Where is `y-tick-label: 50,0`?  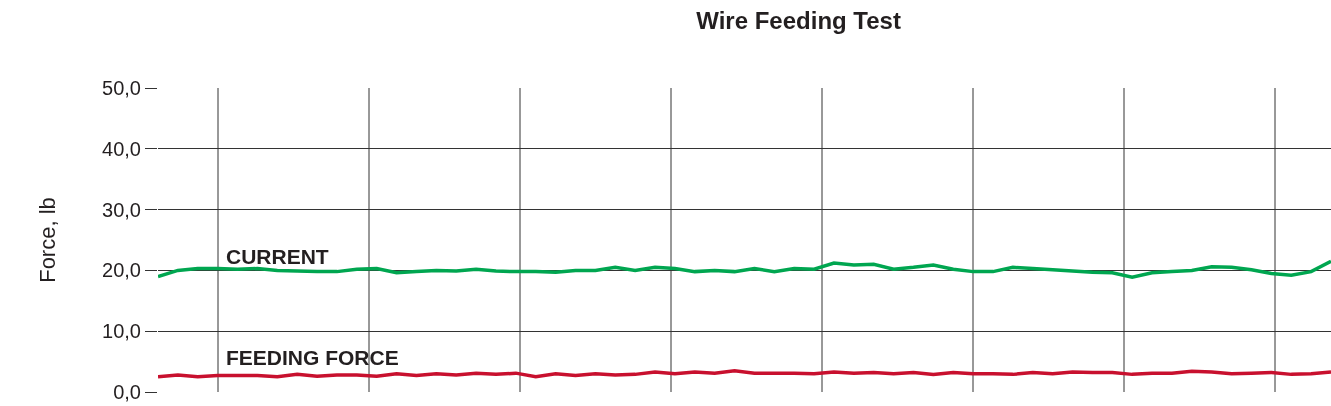
y-tick-label: 50,0 is located at coordinates (121, 88).